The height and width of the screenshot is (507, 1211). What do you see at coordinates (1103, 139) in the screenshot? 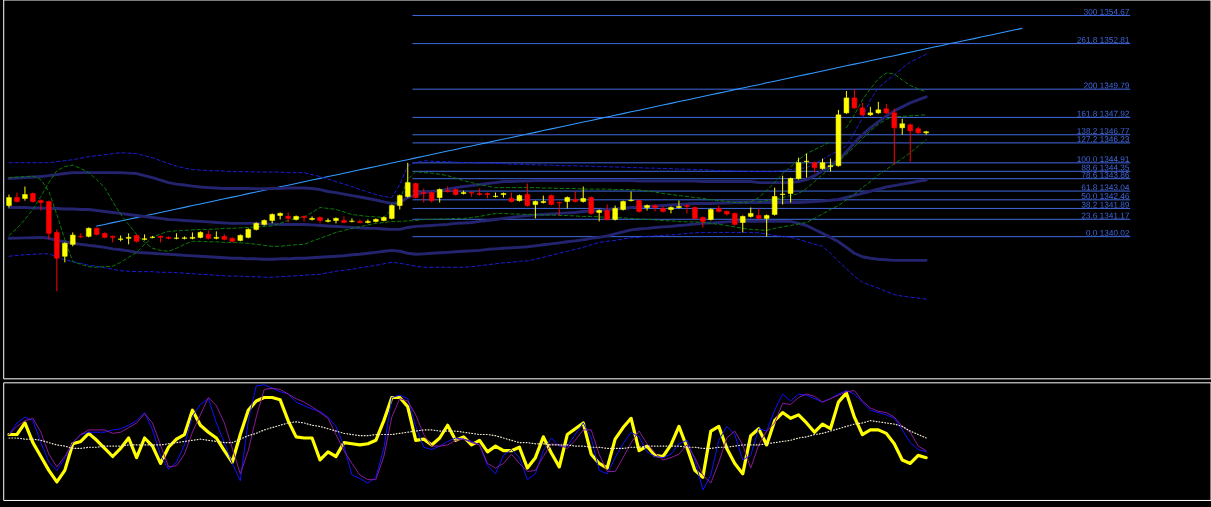
I see `ref-line-label: 127.2 1346.23` at bounding box center [1103, 139].